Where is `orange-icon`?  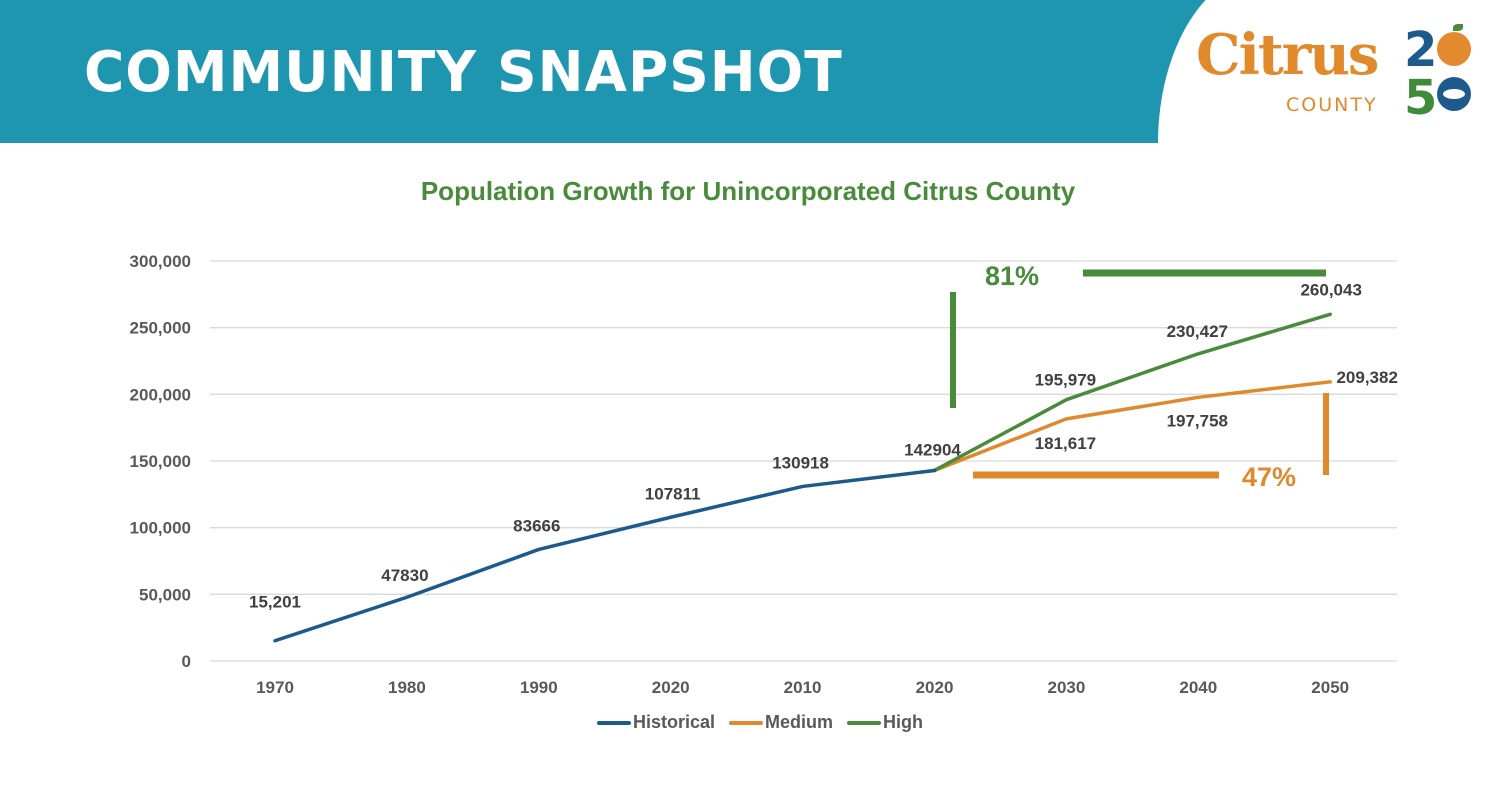 orange-icon is located at coordinates (1454, 49).